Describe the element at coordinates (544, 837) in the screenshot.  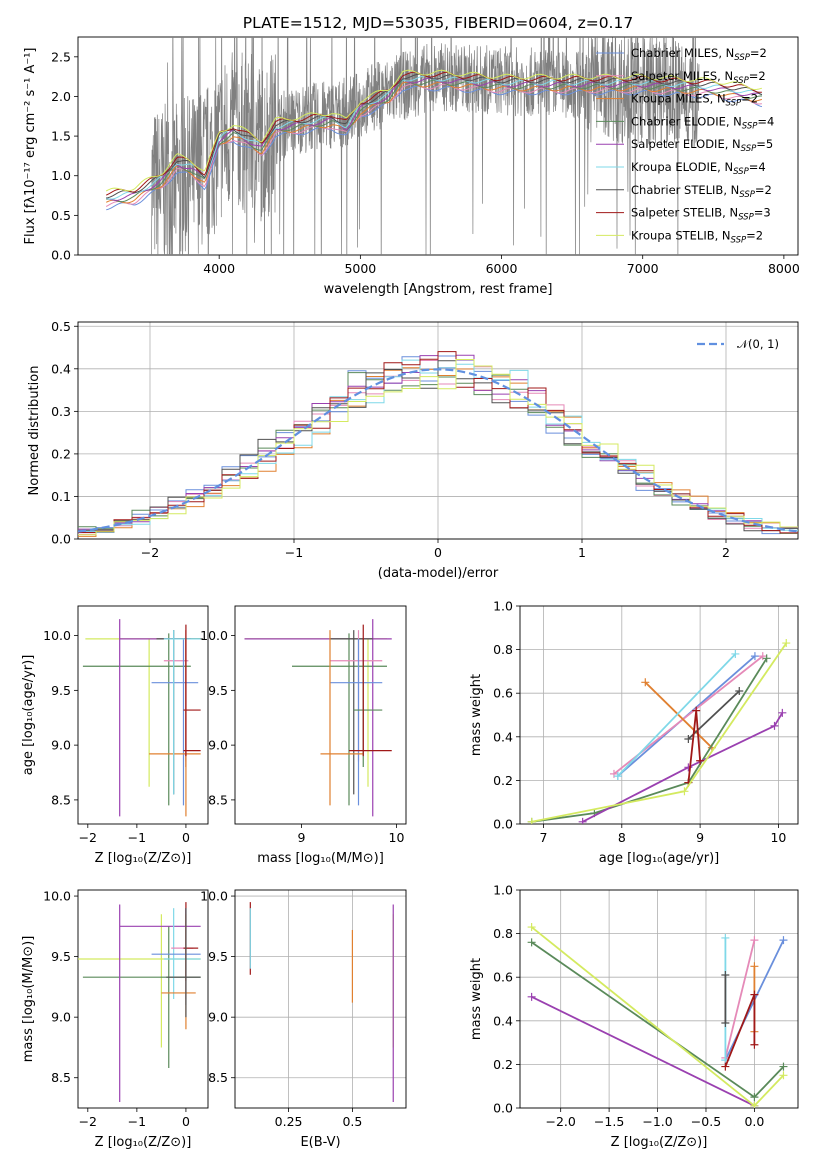
I see `x-tick-label: 7` at that location.